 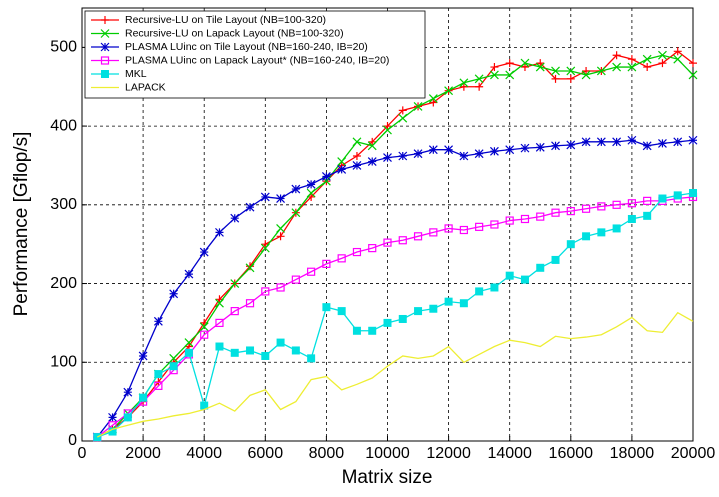 I want to click on x-tick-label: 20000, so click(x=693, y=453).